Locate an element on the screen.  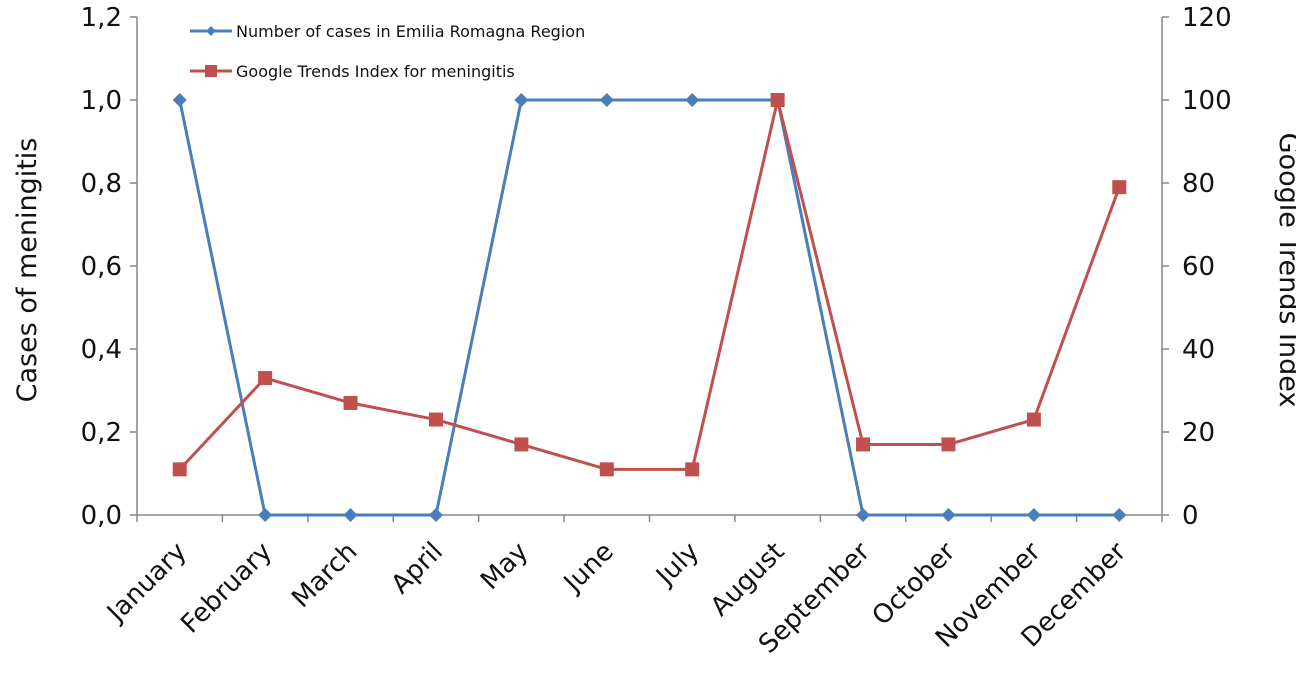
left-axis-title: Cases of meningitis is located at coordinates (27, 270).